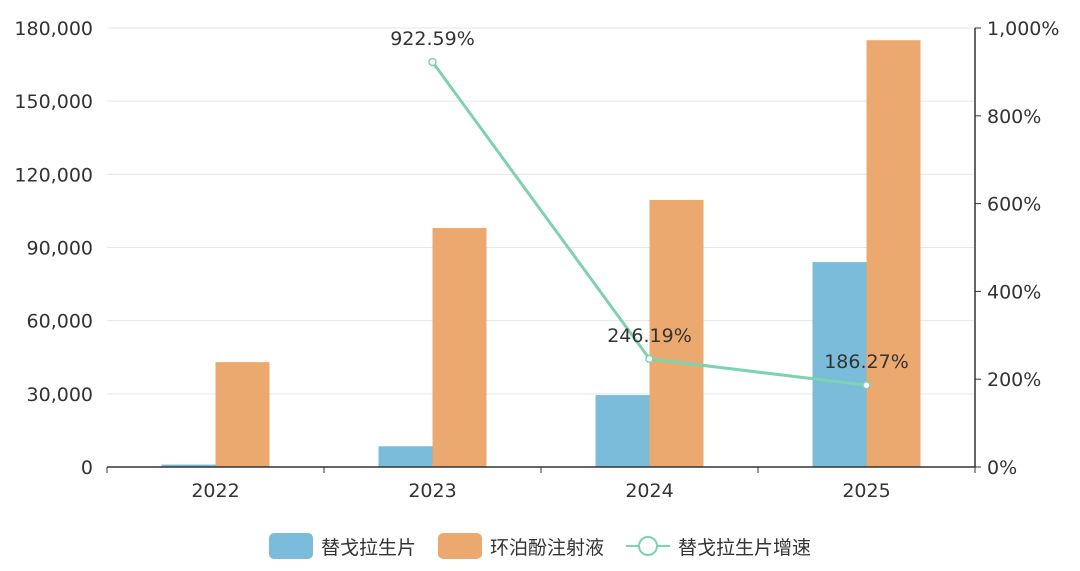 The height and width of the screenshot is (571, 1080). Describe the element at coordinates (432, 39) in the screenshot. I see `growth-data-label: 922.59%` at that location.